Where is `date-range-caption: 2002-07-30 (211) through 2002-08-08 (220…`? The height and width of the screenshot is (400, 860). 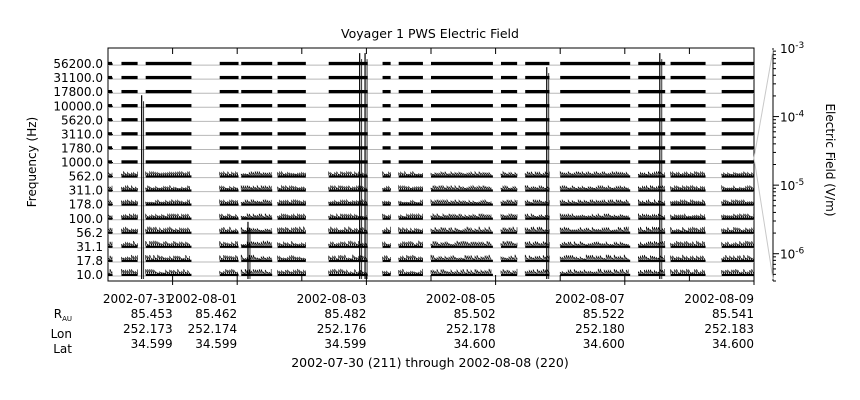
date-range-caption: 2002-07-30 (211) through 2002-08-08 (220… is located at coordinates (430, 362).